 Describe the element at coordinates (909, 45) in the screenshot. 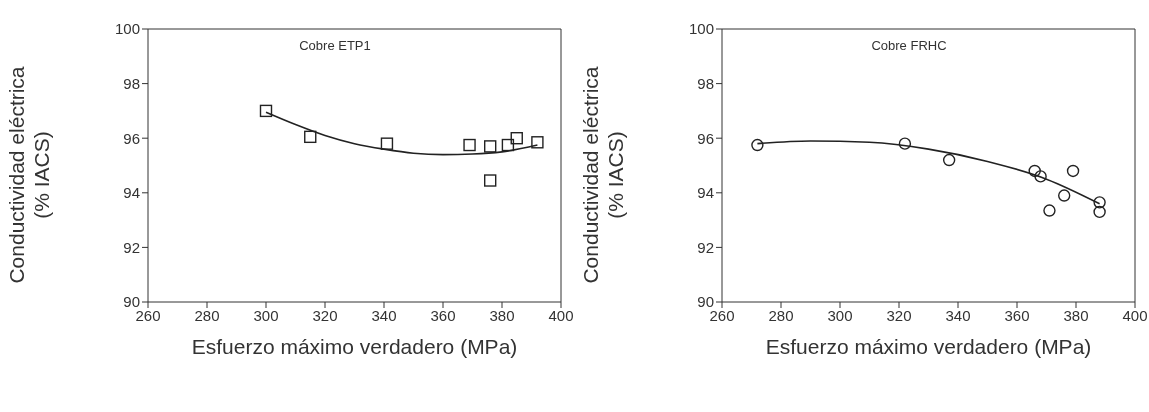

I see `annotation: Cobre FRHC` at that location.